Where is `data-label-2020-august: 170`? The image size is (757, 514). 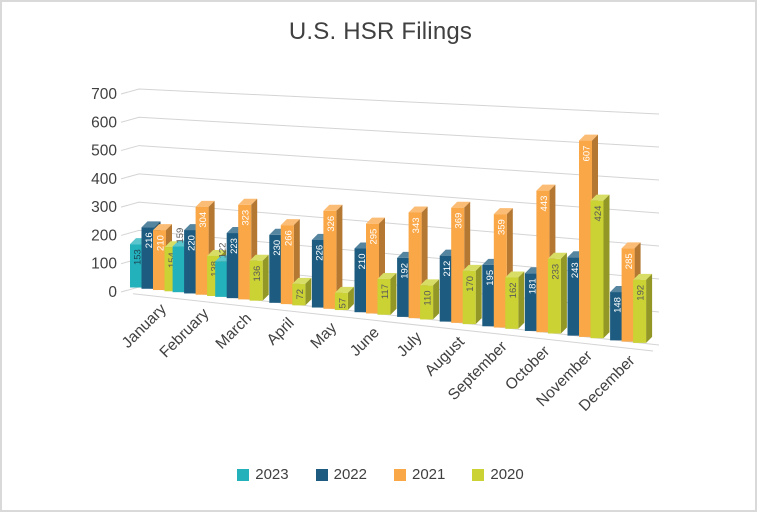
data-label-2020-august: 170 is located at coordinates (470, 284).